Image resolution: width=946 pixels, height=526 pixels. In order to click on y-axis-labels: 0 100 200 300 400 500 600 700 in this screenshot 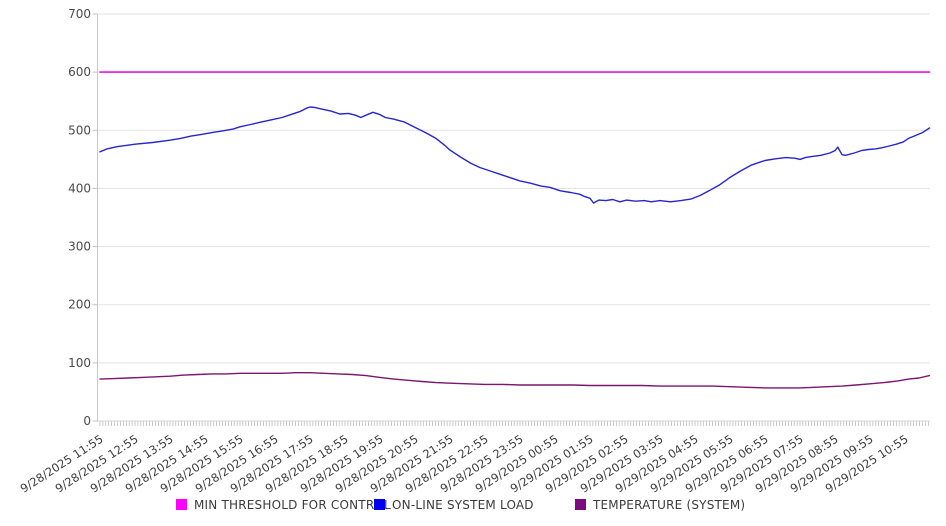, I will do `click(79, 217)`.